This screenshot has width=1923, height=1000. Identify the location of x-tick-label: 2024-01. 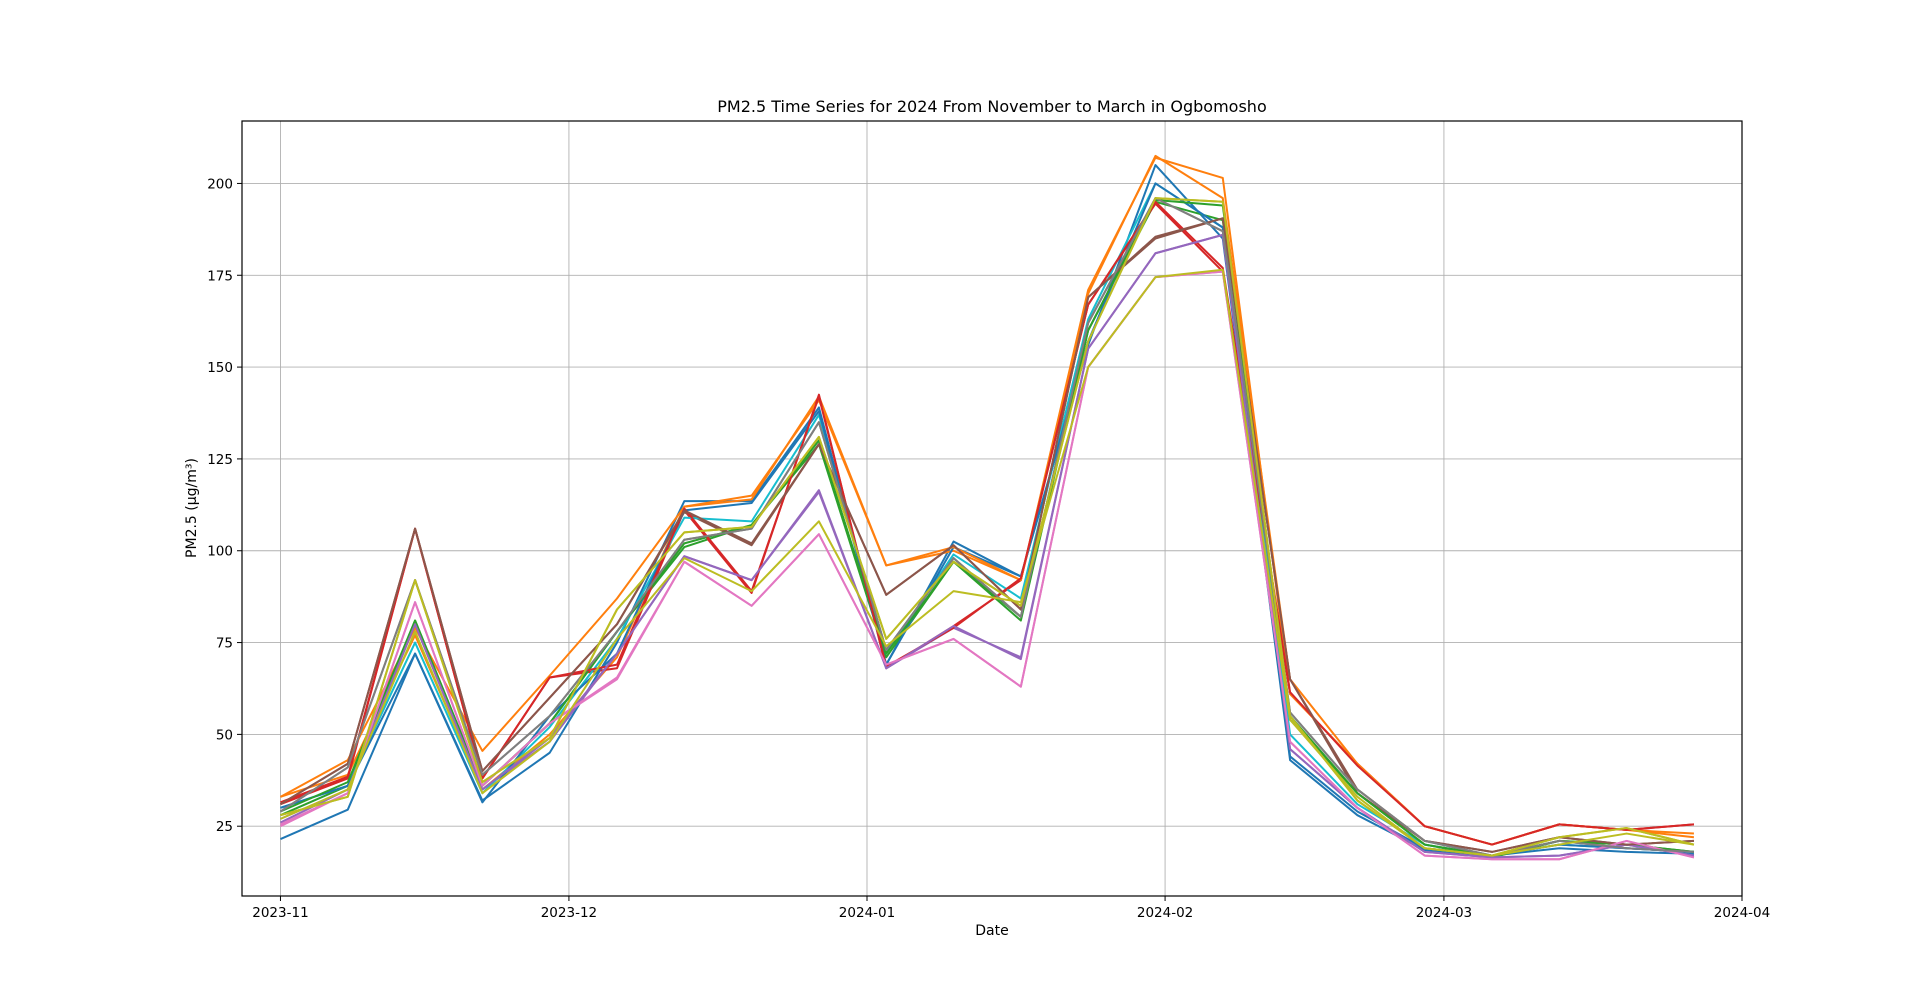
(867, 913).